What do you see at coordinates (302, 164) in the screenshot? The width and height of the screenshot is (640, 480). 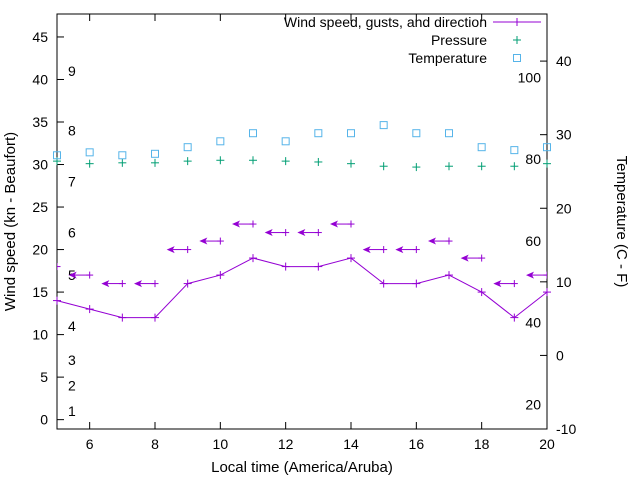 I see `pressure-series` at bounding box center [302, 164].